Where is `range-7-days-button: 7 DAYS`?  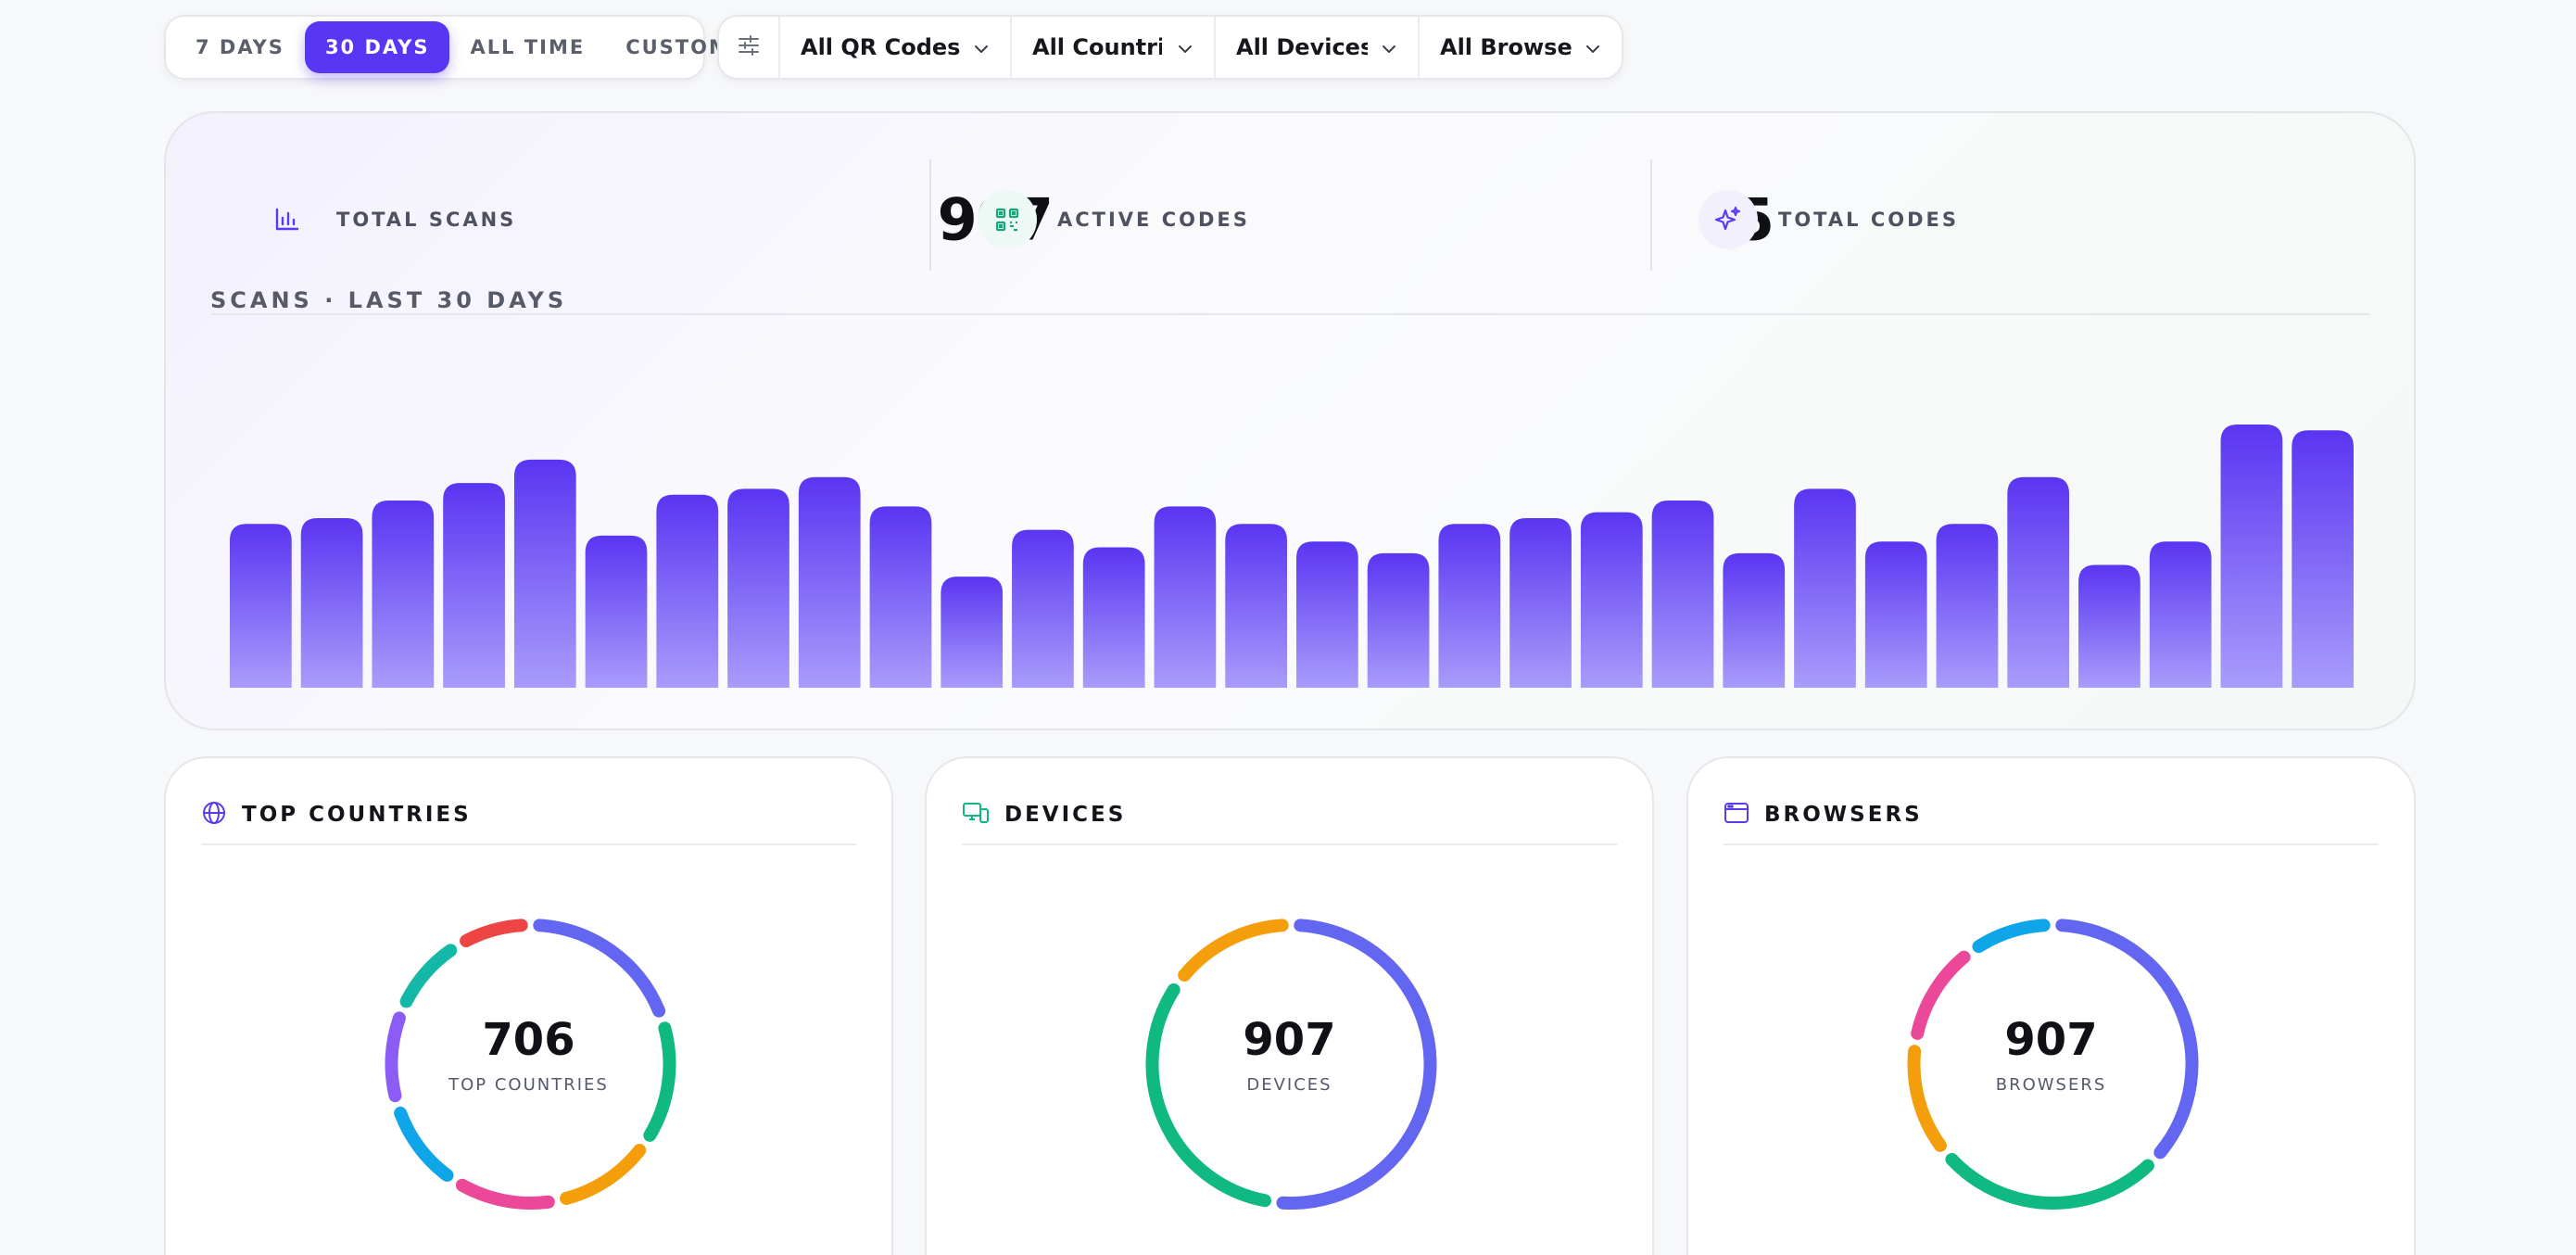 range-7-days-button: 7 DAYS is located at coordinates (240, 47).